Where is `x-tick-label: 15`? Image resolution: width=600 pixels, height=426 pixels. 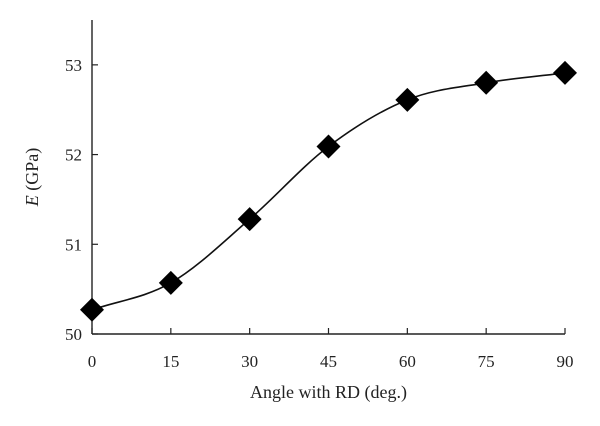
x-tick-label: 15 is located at coordinates (170, 361).